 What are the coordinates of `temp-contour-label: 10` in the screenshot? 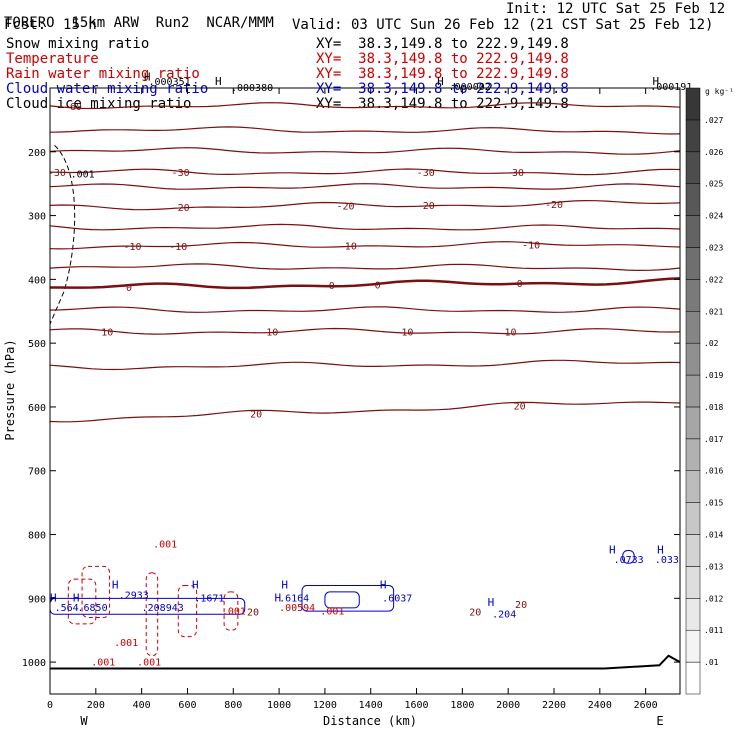 It's located at (407, 333).